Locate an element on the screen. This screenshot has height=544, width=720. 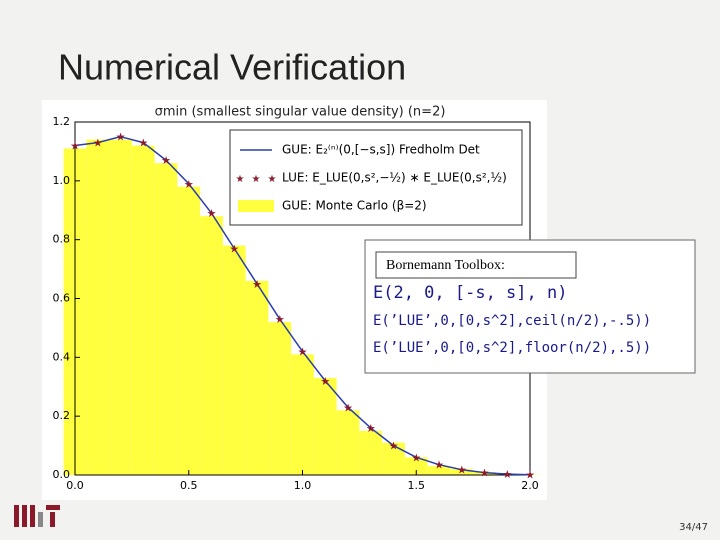
legend-label: GUE: Monte Carlo (β=2) is located at coordinates (354, 206).